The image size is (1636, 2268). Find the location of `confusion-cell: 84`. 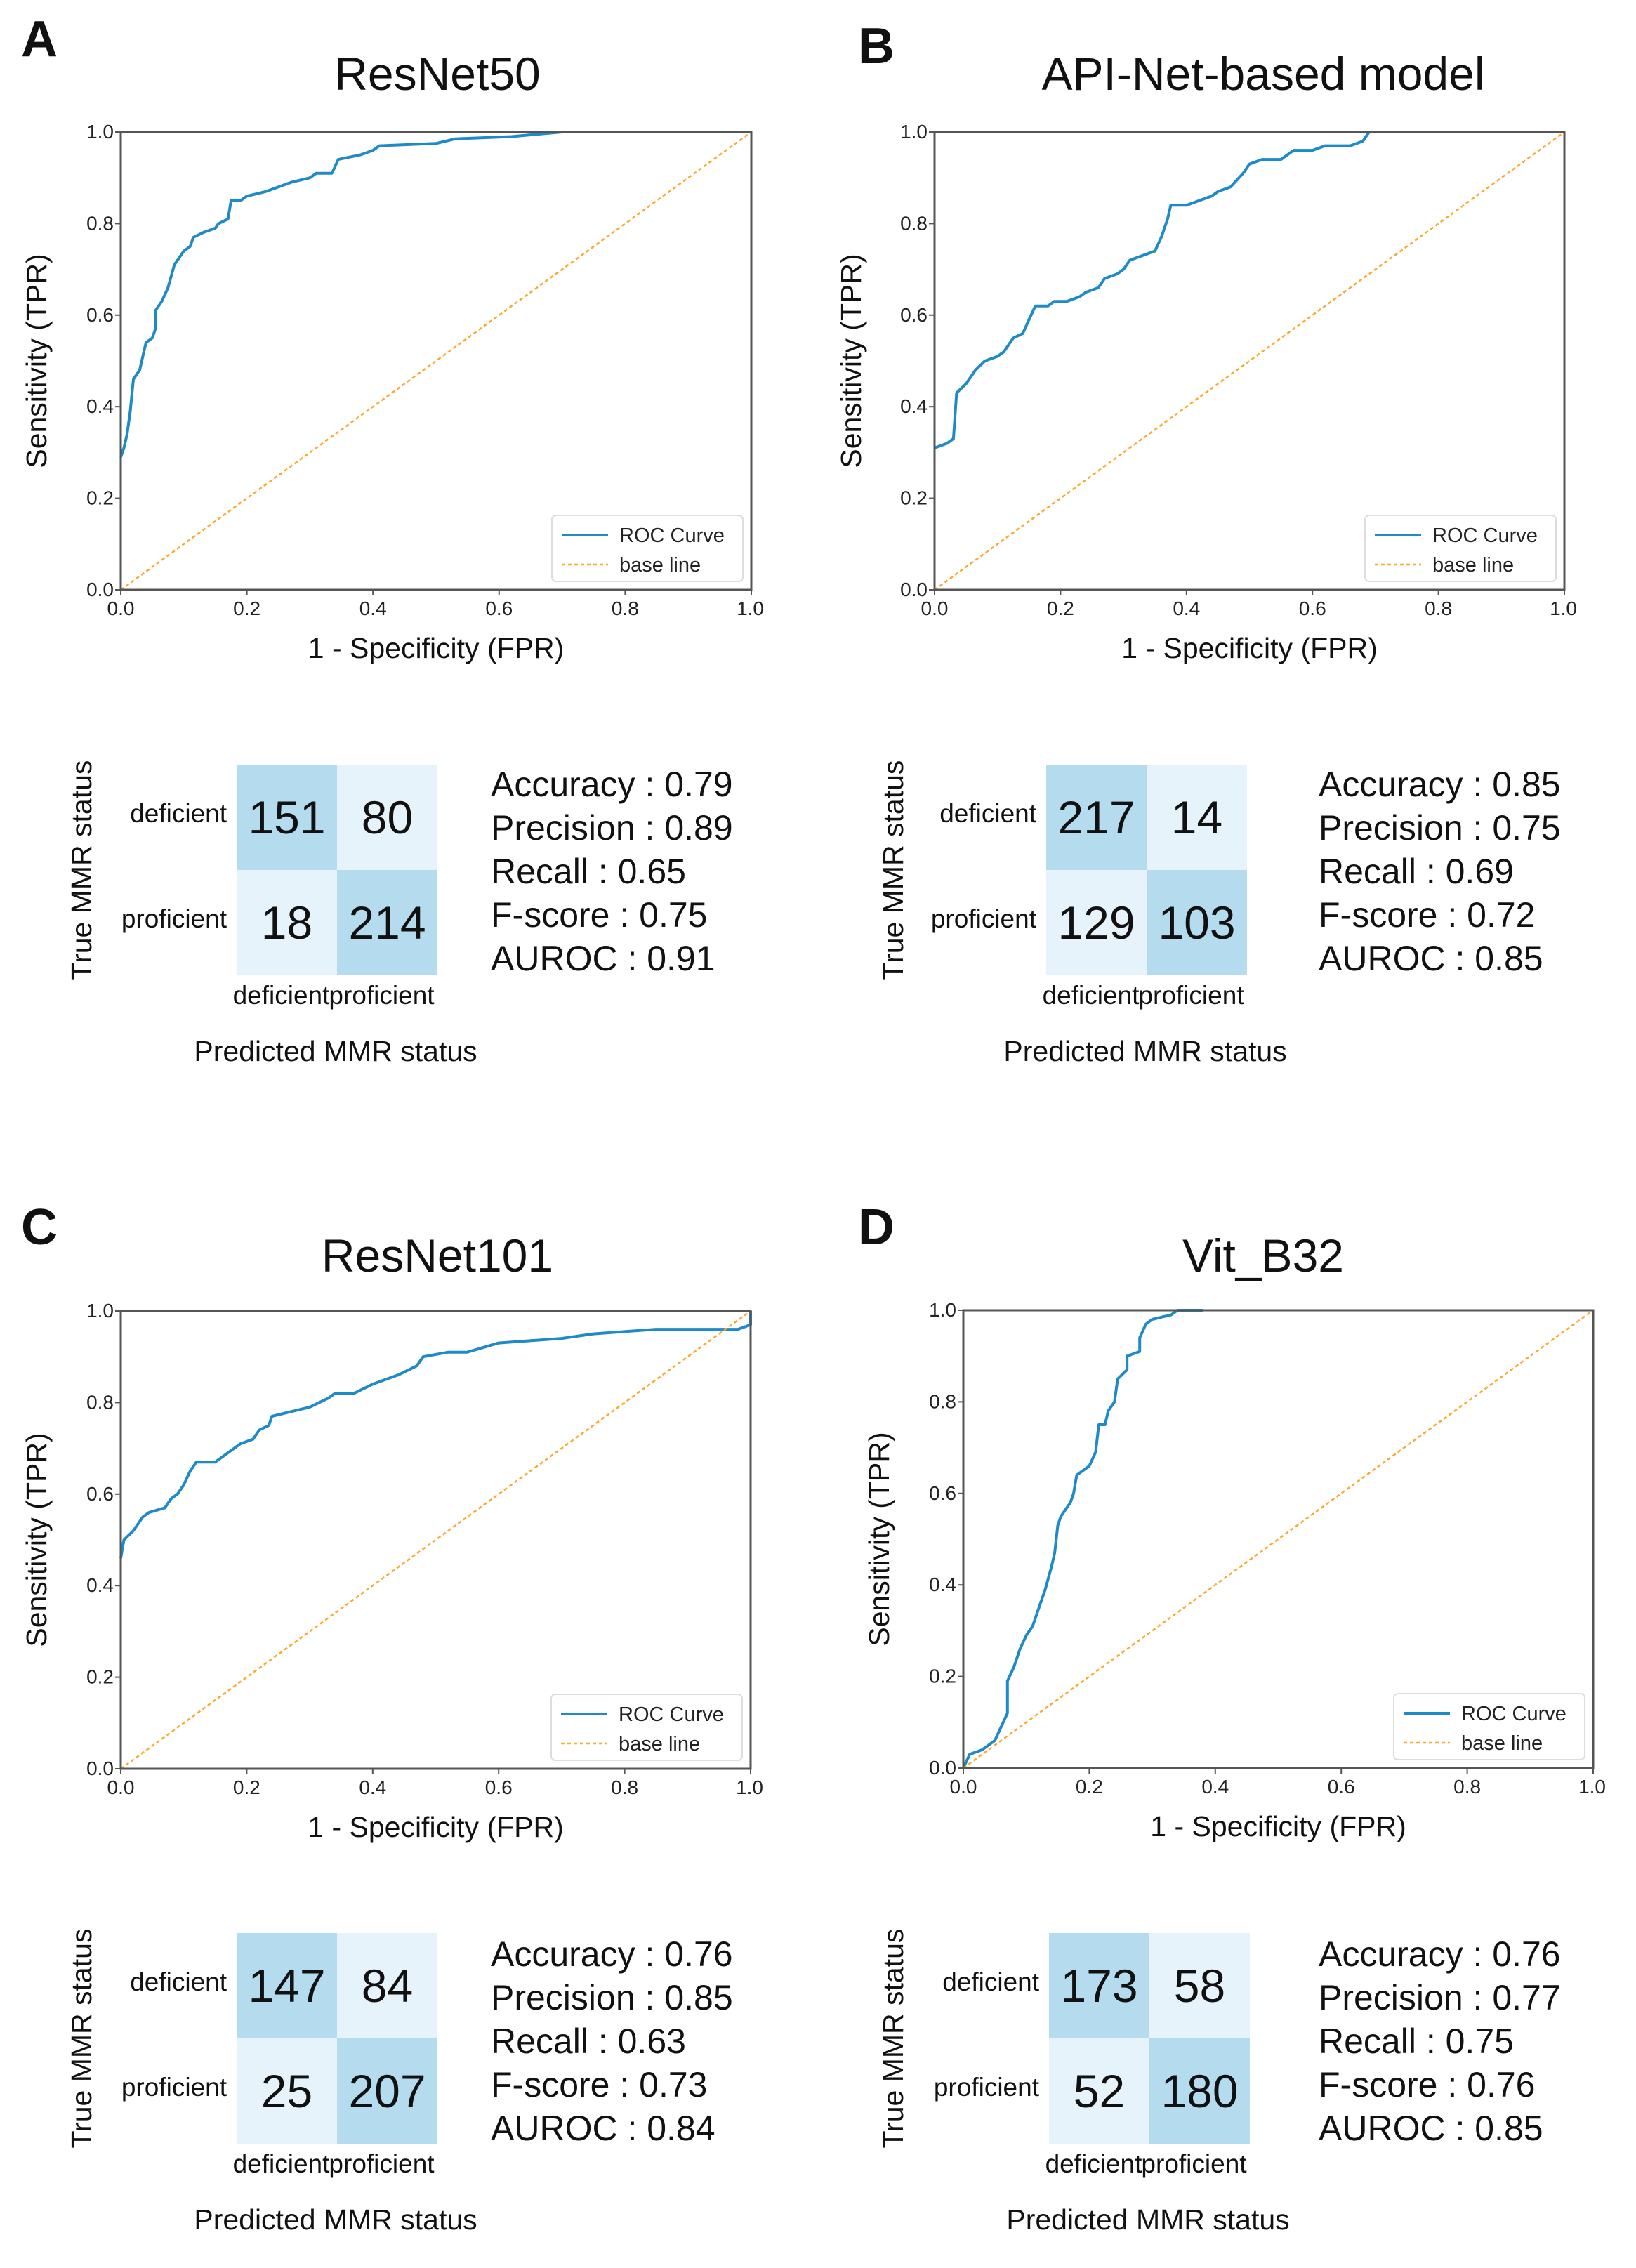

confusion-cell: 84 is located at coordinates (387, 1985).